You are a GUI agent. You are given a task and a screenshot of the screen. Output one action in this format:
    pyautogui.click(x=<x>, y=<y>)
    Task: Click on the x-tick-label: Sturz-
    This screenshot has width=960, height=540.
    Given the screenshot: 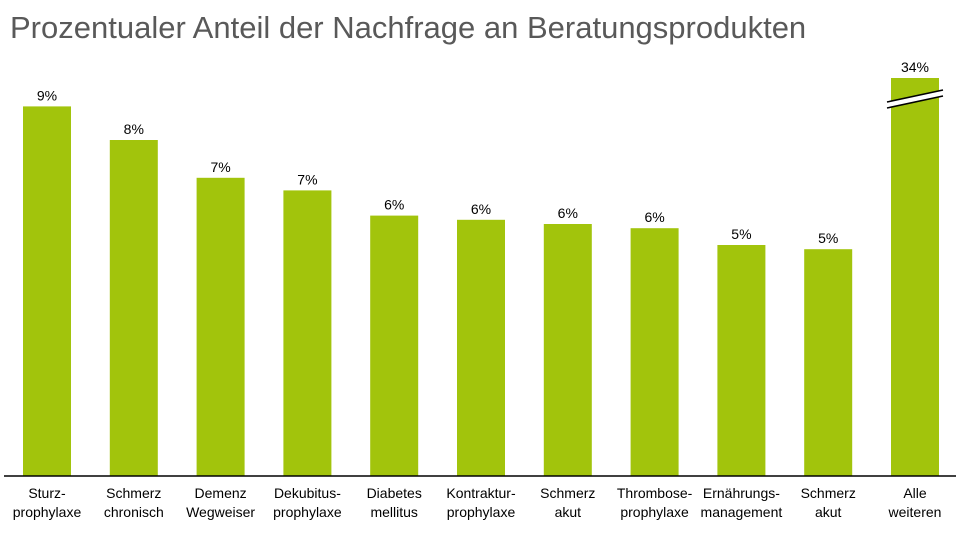 What is the action you would take?
    pyautogui.click(x=47, y=493)
    